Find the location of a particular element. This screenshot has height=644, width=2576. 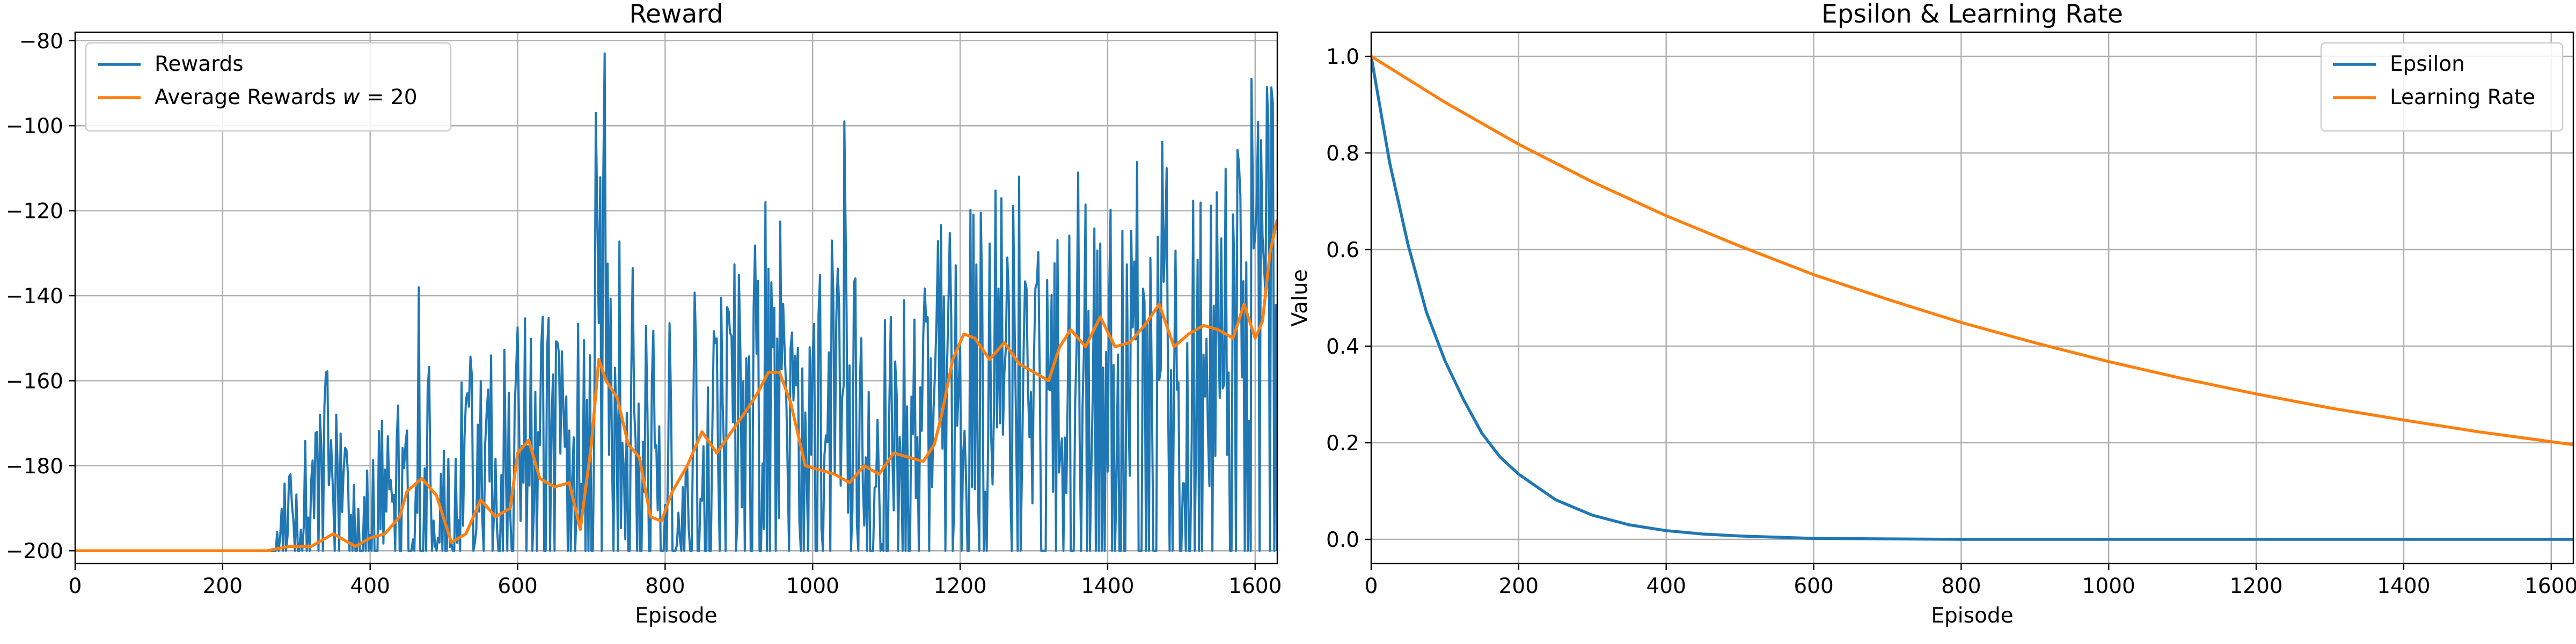

legend: Rewards Average Rewards w = 20 is located at coordinates (268, 87).